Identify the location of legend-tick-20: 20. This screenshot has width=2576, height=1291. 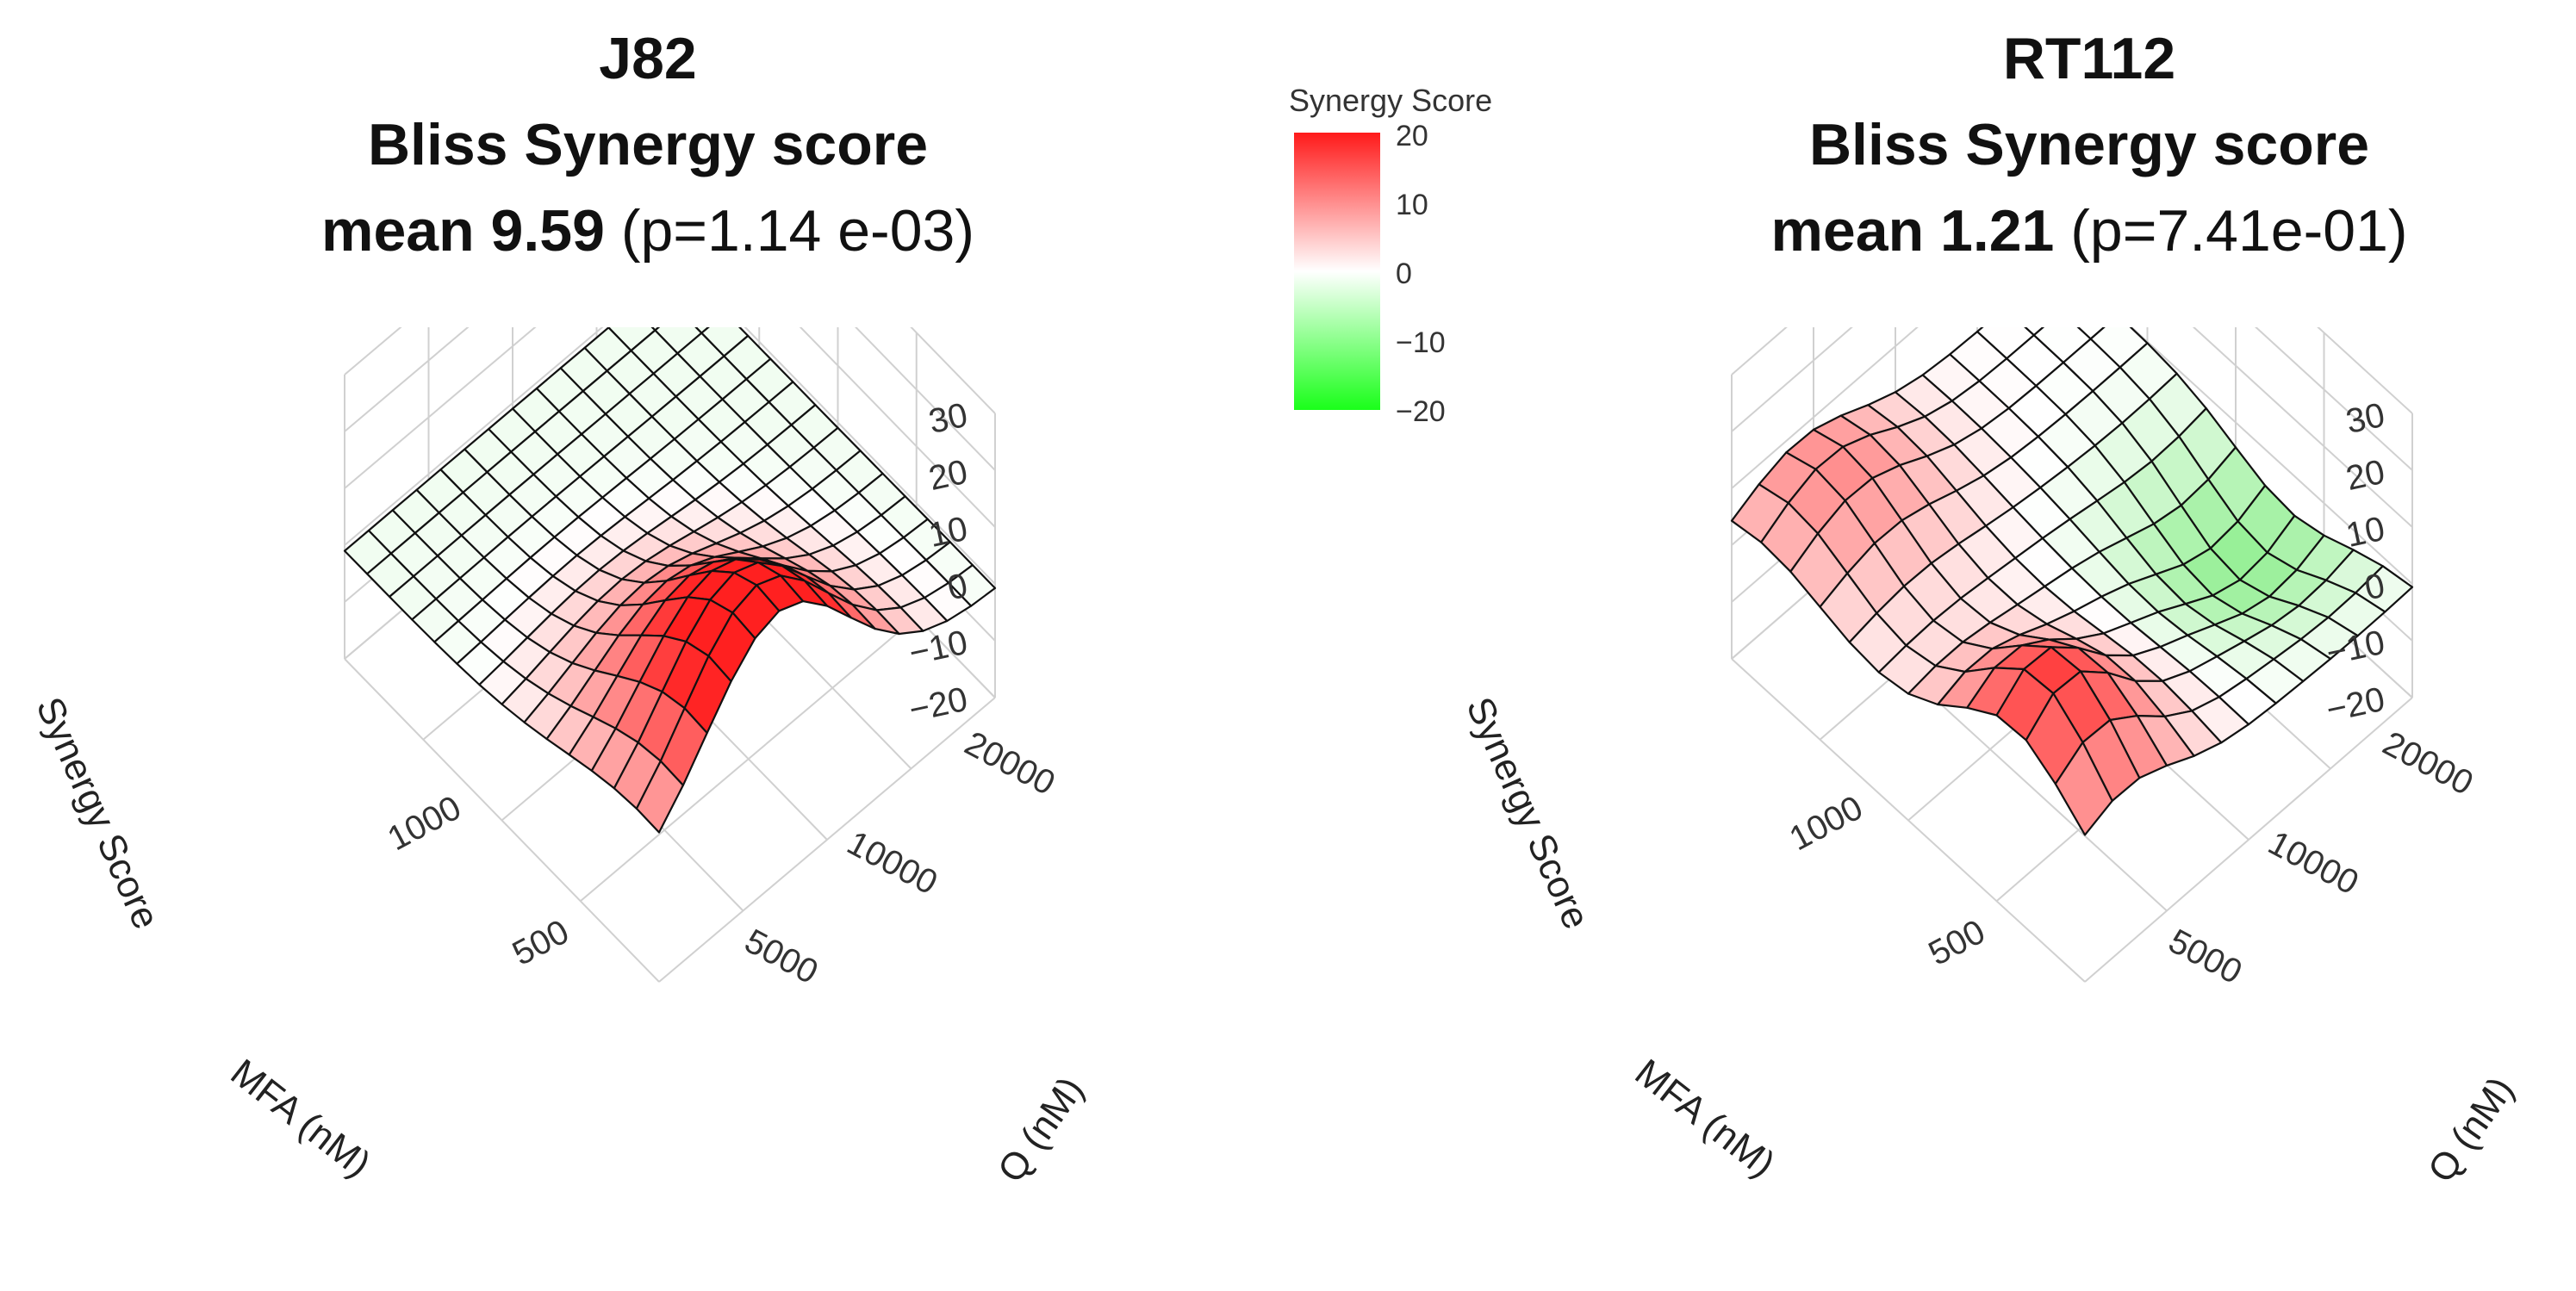
(1412, 136).